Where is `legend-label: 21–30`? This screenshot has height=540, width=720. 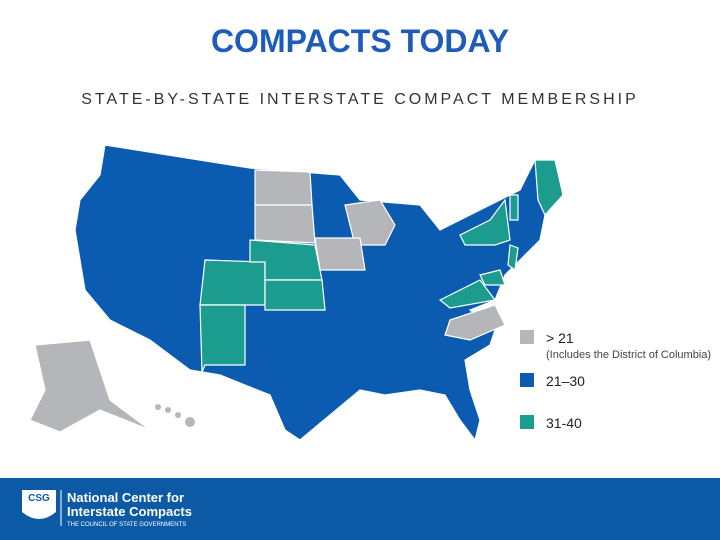 legend-label: 21–30 is located at coordinates (565, 381).